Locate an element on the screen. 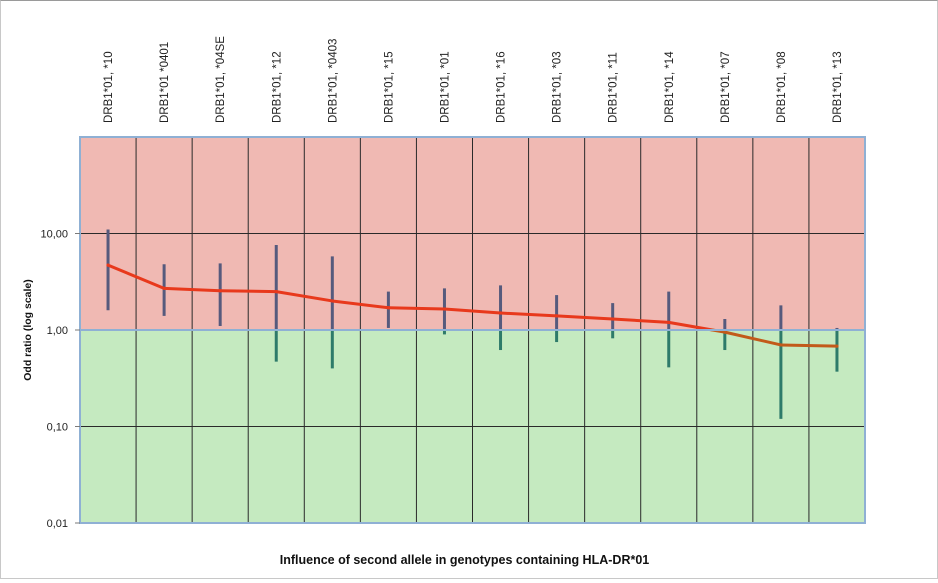 The height and width of the screenshot is (583, 938). category-label: DRB1*01, *15 is located at coordinates (389, 87).